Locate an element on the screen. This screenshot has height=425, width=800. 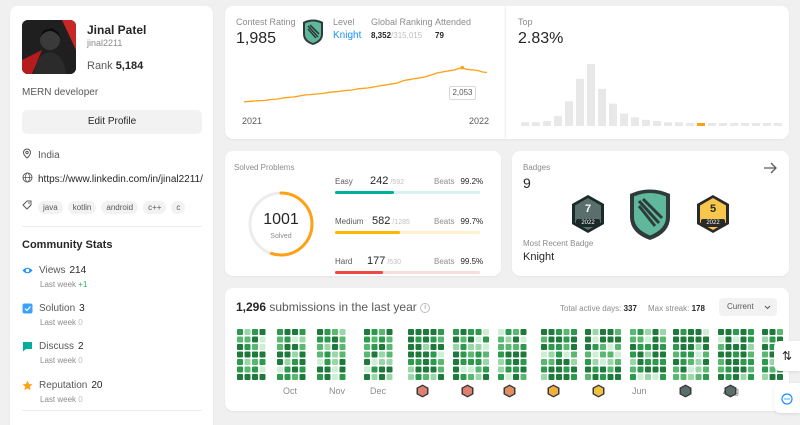
skill-tag: kotlin is located at coordinates (82, 207).